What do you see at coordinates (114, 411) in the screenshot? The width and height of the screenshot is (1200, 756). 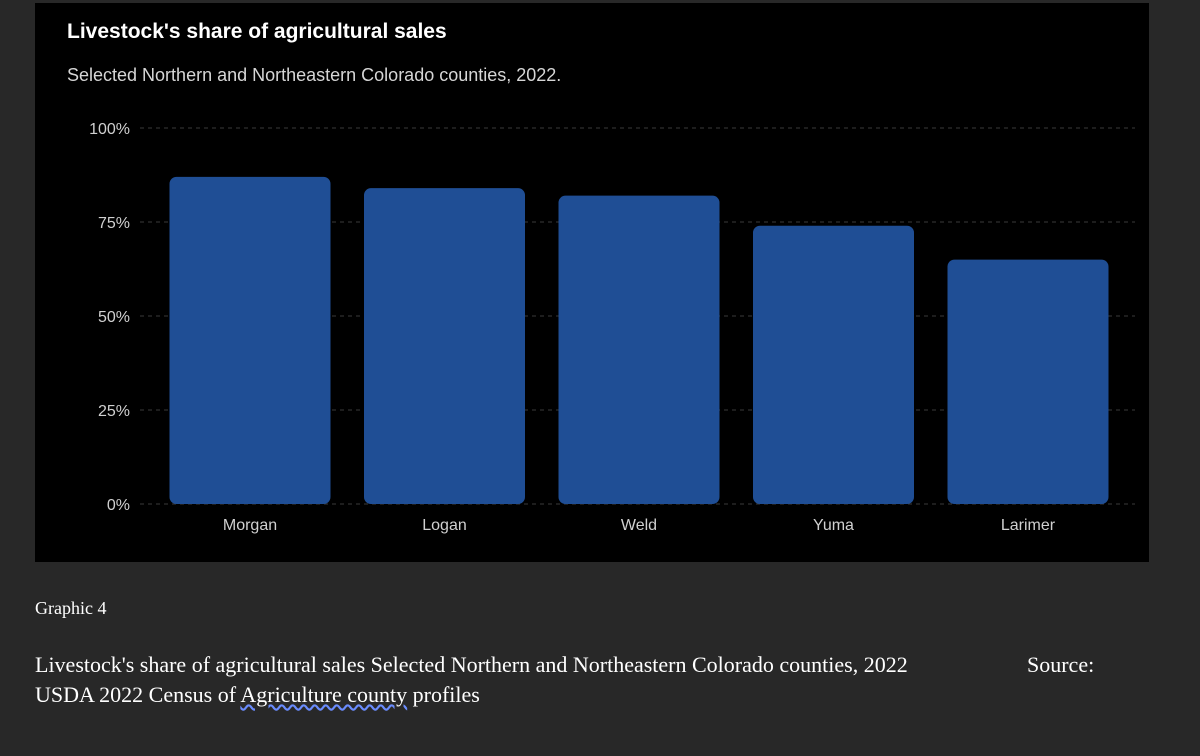 I see `y-tick-label: 25%` at bounding box center [114, 411].